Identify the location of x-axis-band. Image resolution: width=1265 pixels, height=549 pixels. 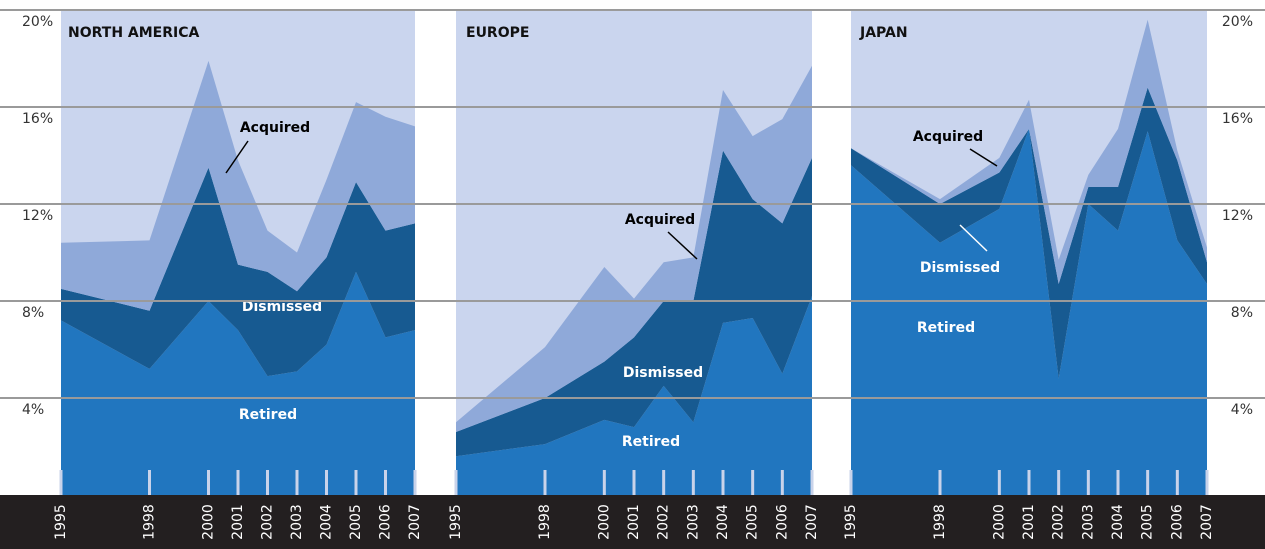
(632, 522).